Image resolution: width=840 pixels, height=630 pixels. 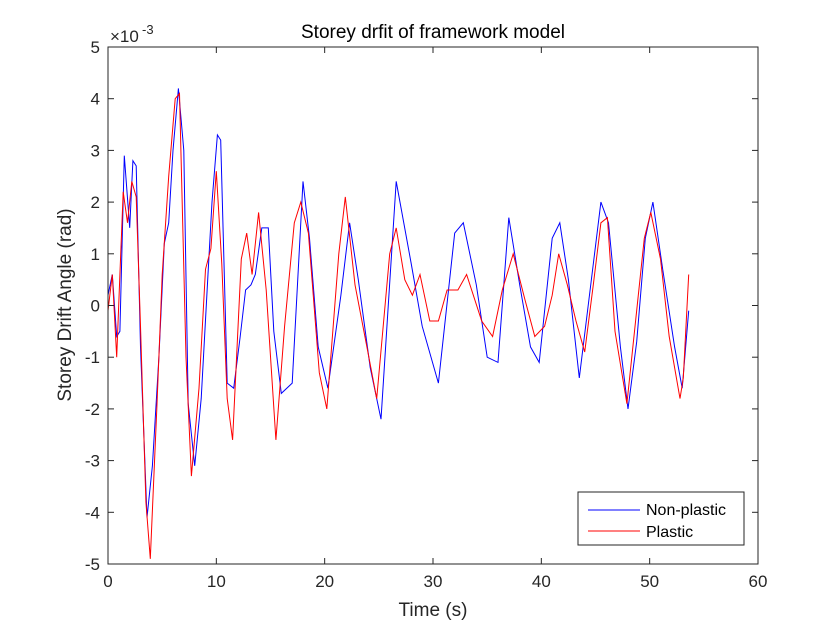 What do you see at coordinates (758, 581) in the screenshot?
I see `x-tick-label: 60` at bounding box center [758, 581].